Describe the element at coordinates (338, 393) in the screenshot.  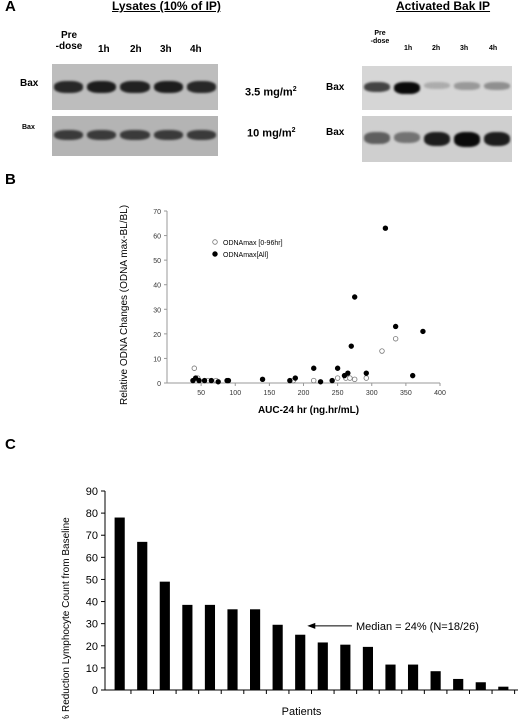
I see `x-tick-label: 250` at that location.